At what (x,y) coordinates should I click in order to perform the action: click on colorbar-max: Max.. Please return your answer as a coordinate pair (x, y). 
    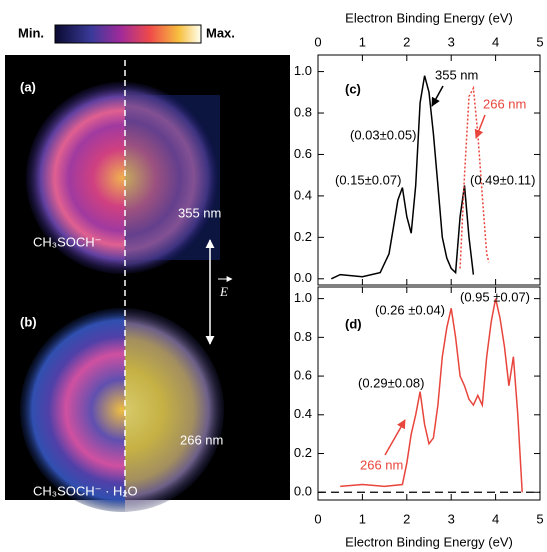
    Looking at the image, I should click on (220, 32).